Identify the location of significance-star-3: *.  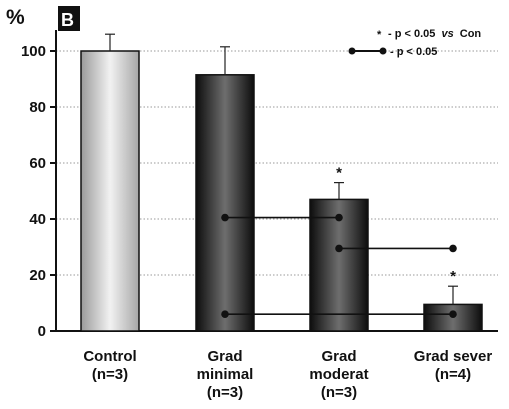
(453, 276).